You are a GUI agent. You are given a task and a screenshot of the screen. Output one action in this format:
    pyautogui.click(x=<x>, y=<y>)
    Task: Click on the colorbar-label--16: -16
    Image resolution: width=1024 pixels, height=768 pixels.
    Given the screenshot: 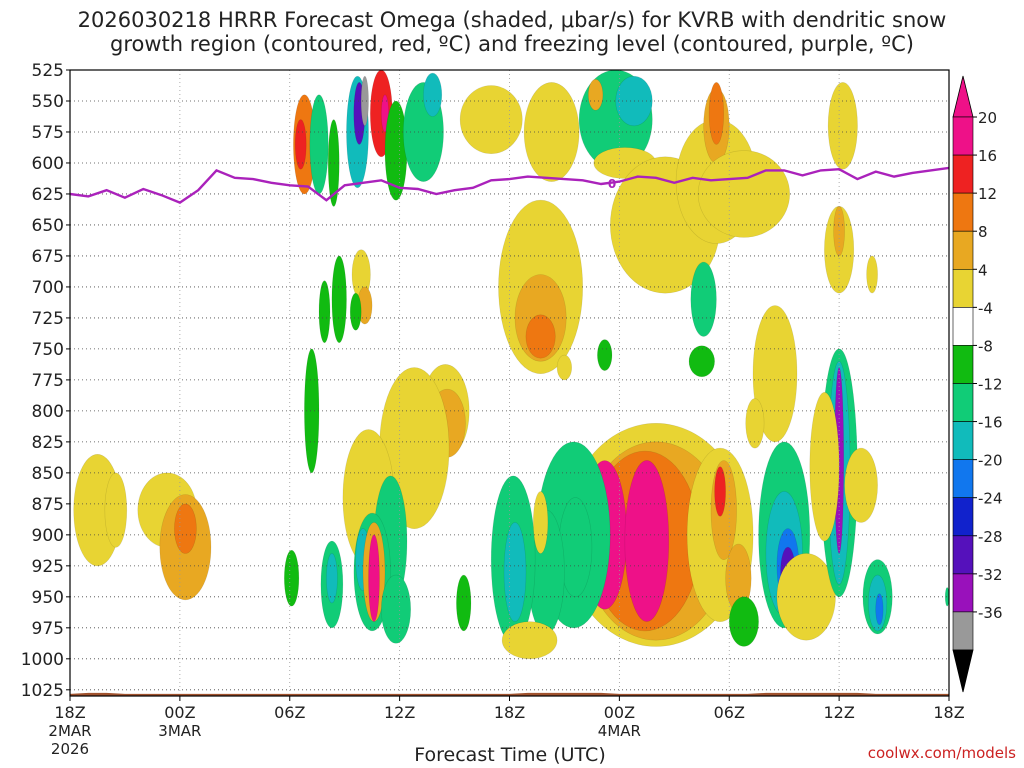 What is the action you would take?
    pyautogui.click(x=990, y=423)
    